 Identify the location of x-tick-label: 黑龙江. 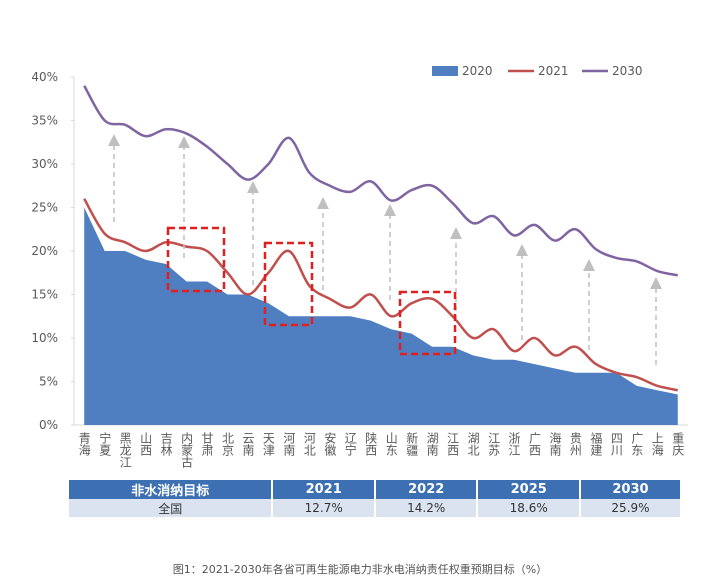
(125, 450).